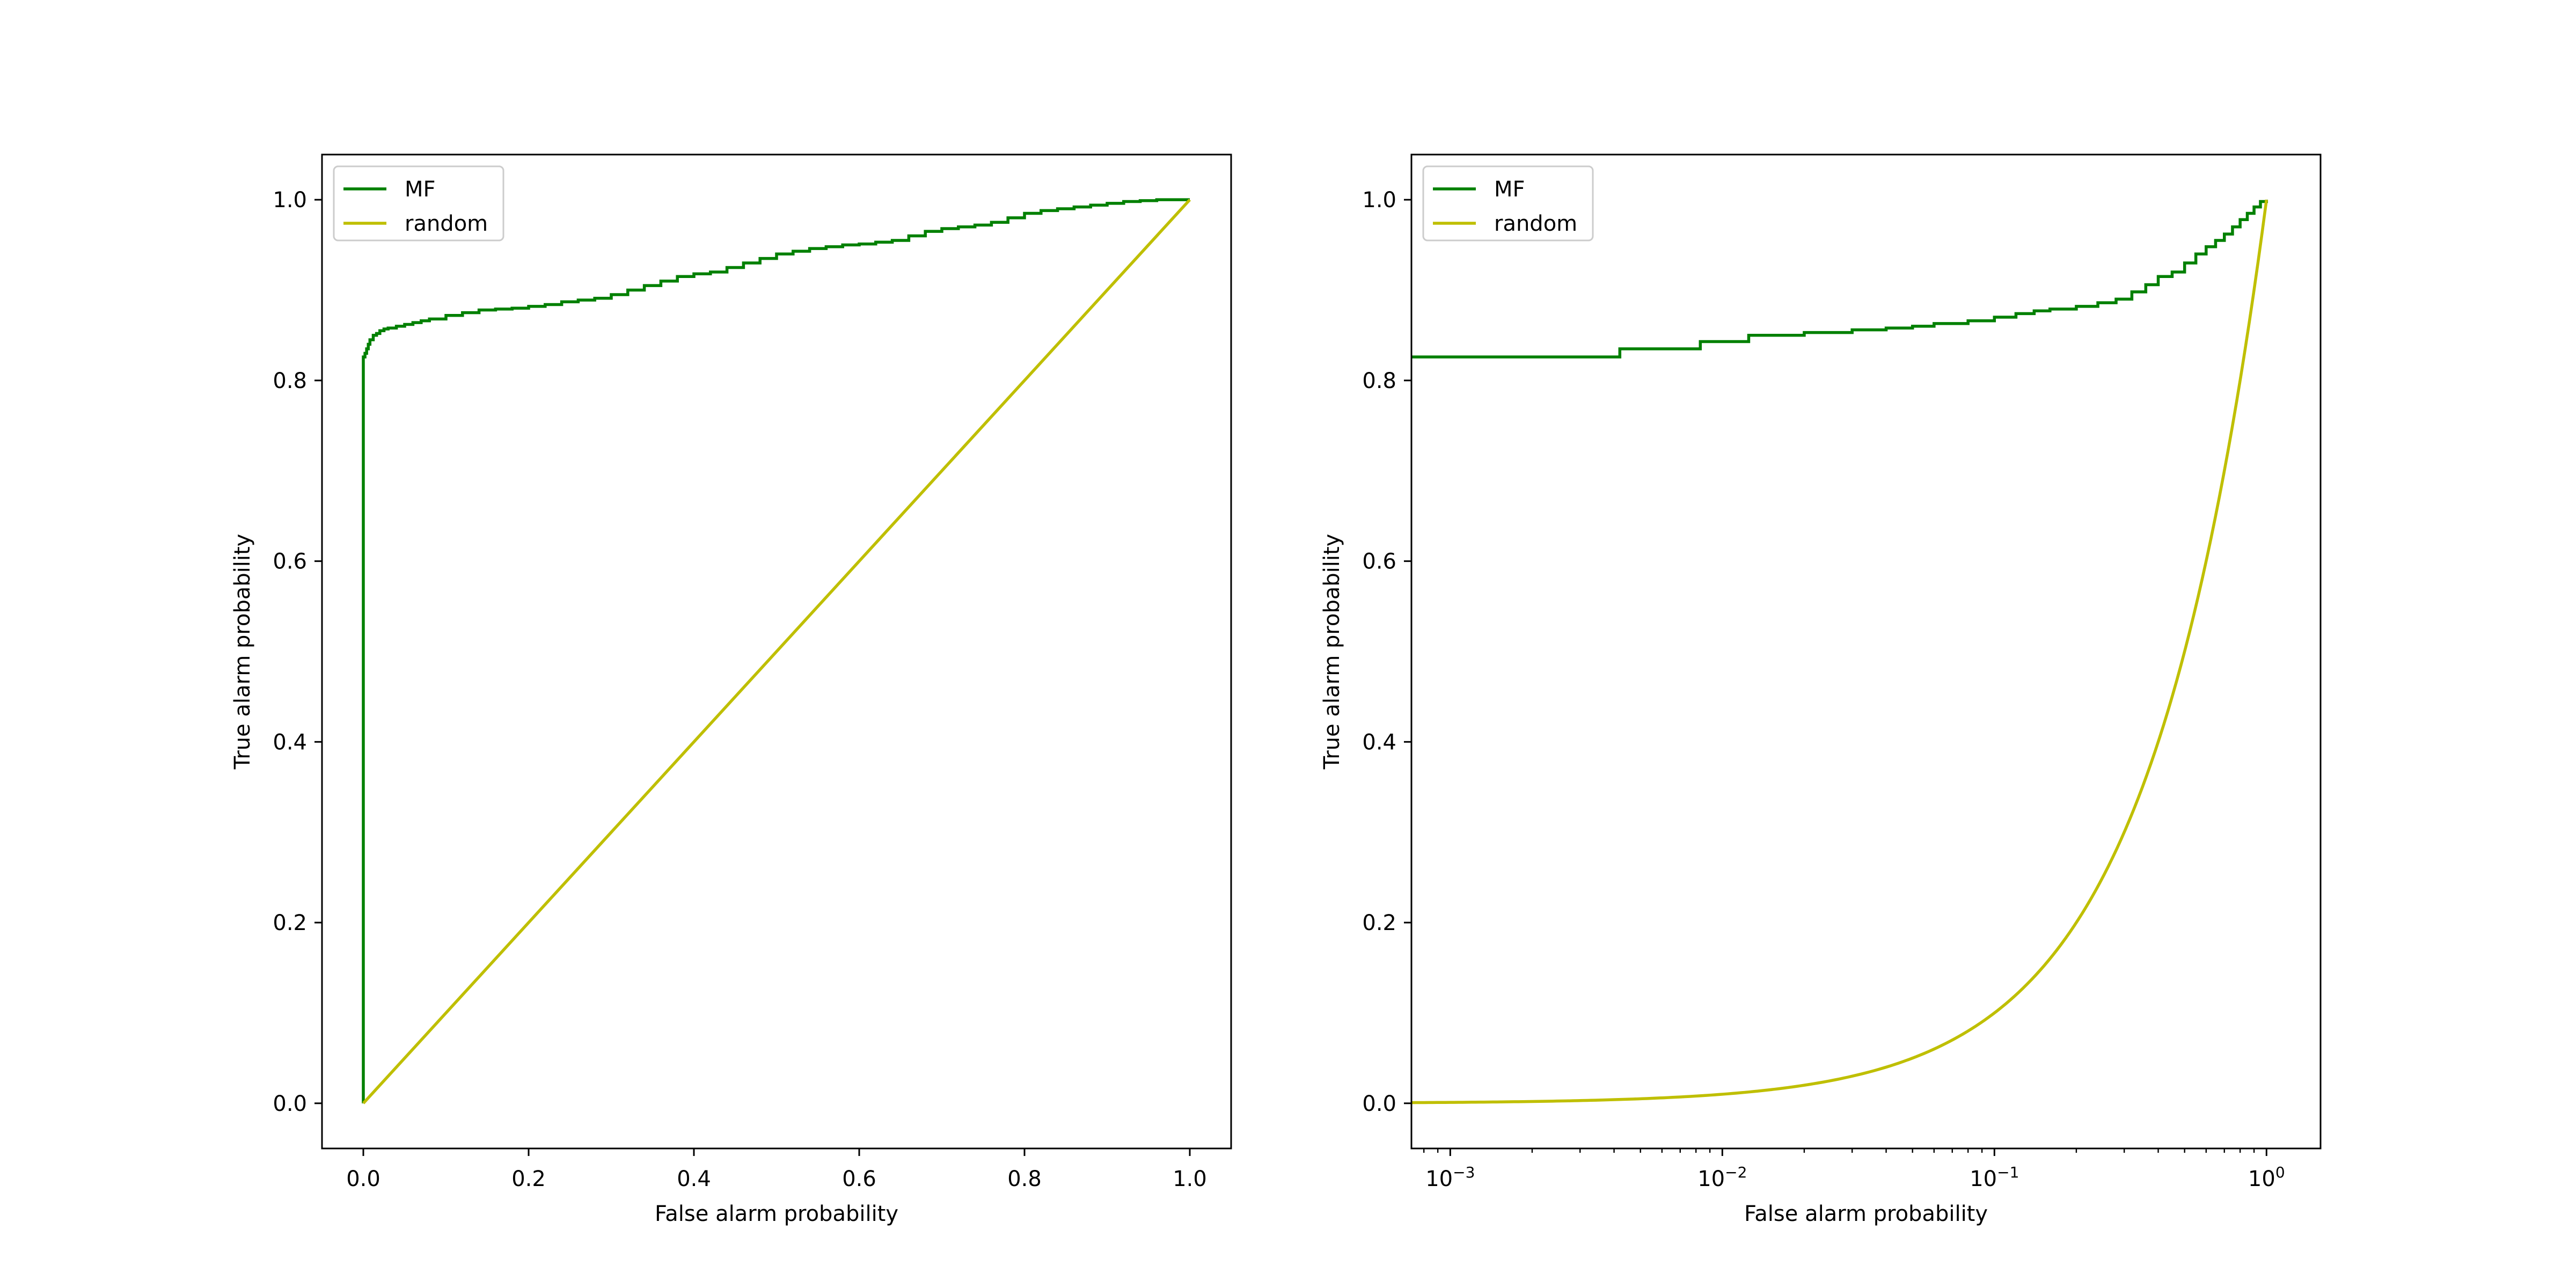 This screenshot has width=2576, height=1288. I want to click on chart-1-y-tick-label: 0.6, so click(1379, 562).